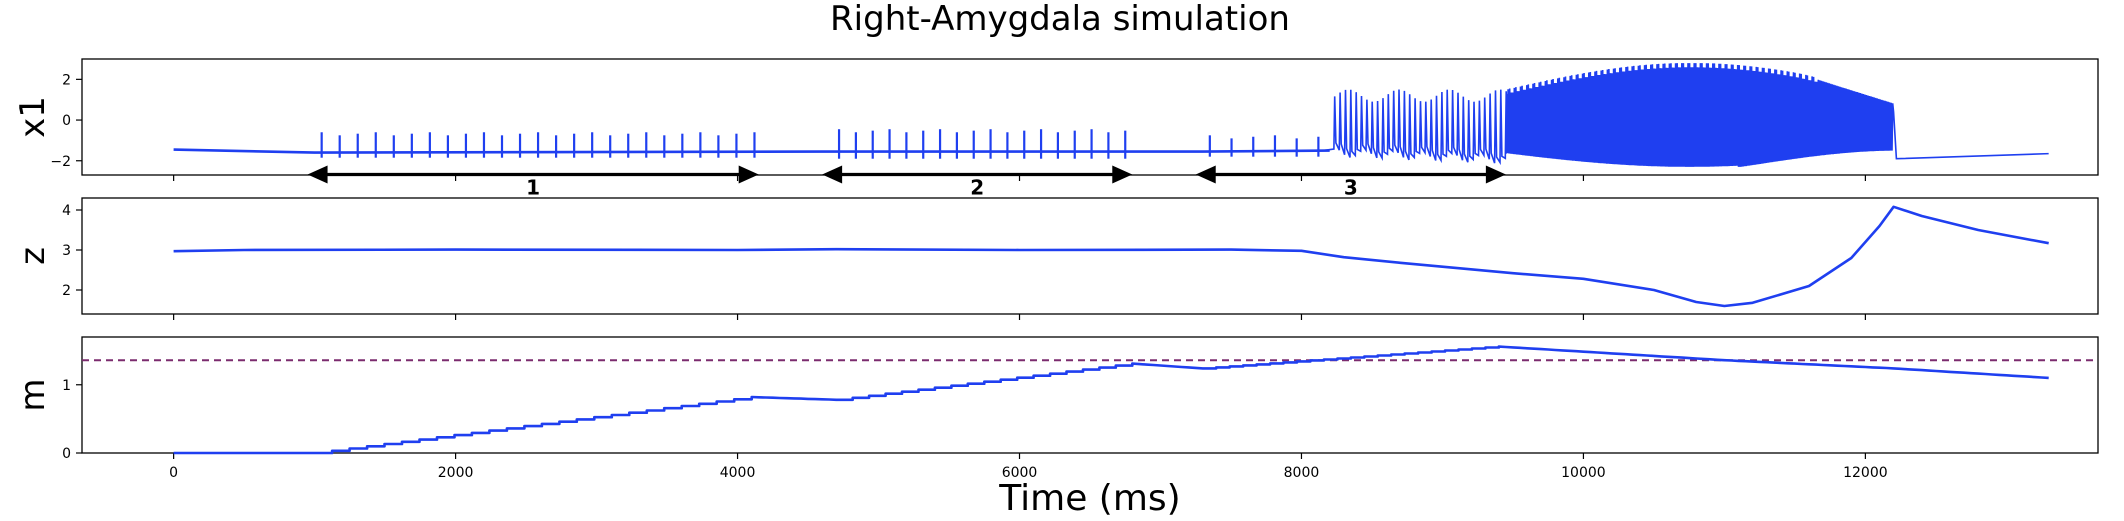 This screenshot has height=521, width=2124. I want to click on x-tick-label: 4000, so click(738, 473).